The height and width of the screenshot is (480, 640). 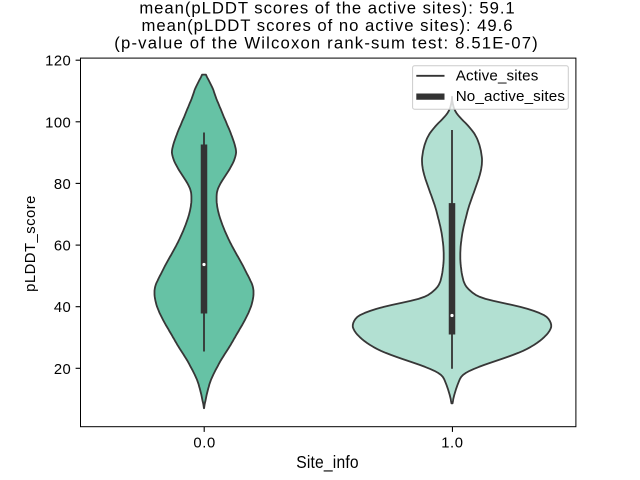 I want to click on svg-text: pLDDT_score, so click(x=31, y=243).